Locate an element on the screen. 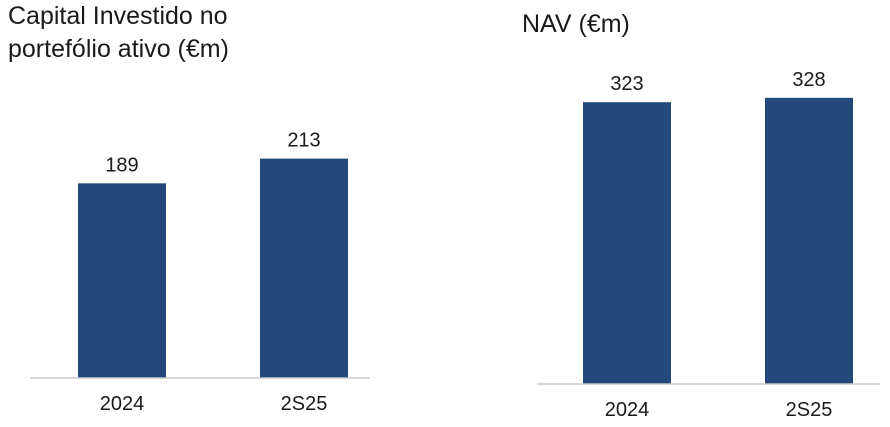 The image size is (890, 427). value-label: 189 is located at coordinates (121, 165).